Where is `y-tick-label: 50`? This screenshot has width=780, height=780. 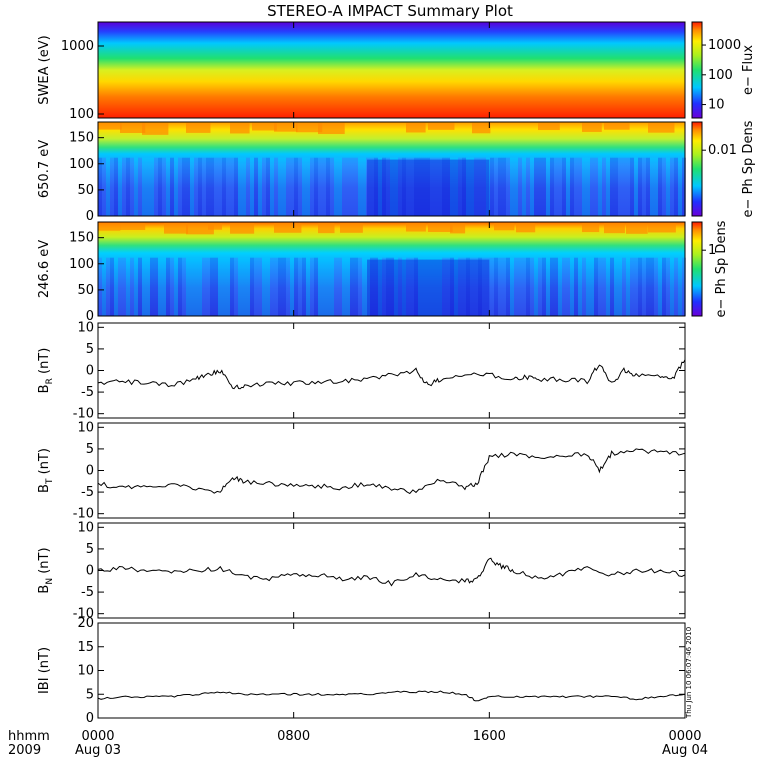 y-tick-label: 50 is located at coordinates (85, 290).